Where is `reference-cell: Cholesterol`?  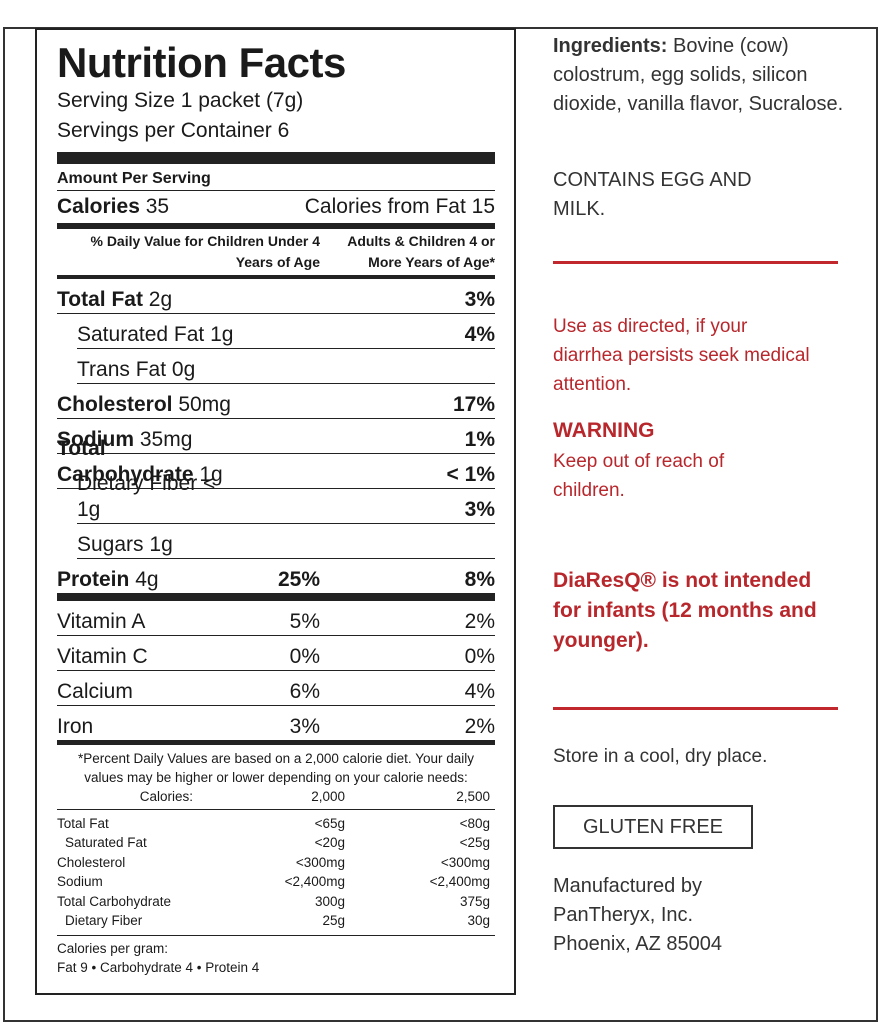
reference-cell: Cholesterol is located at coordinates (91, 862).